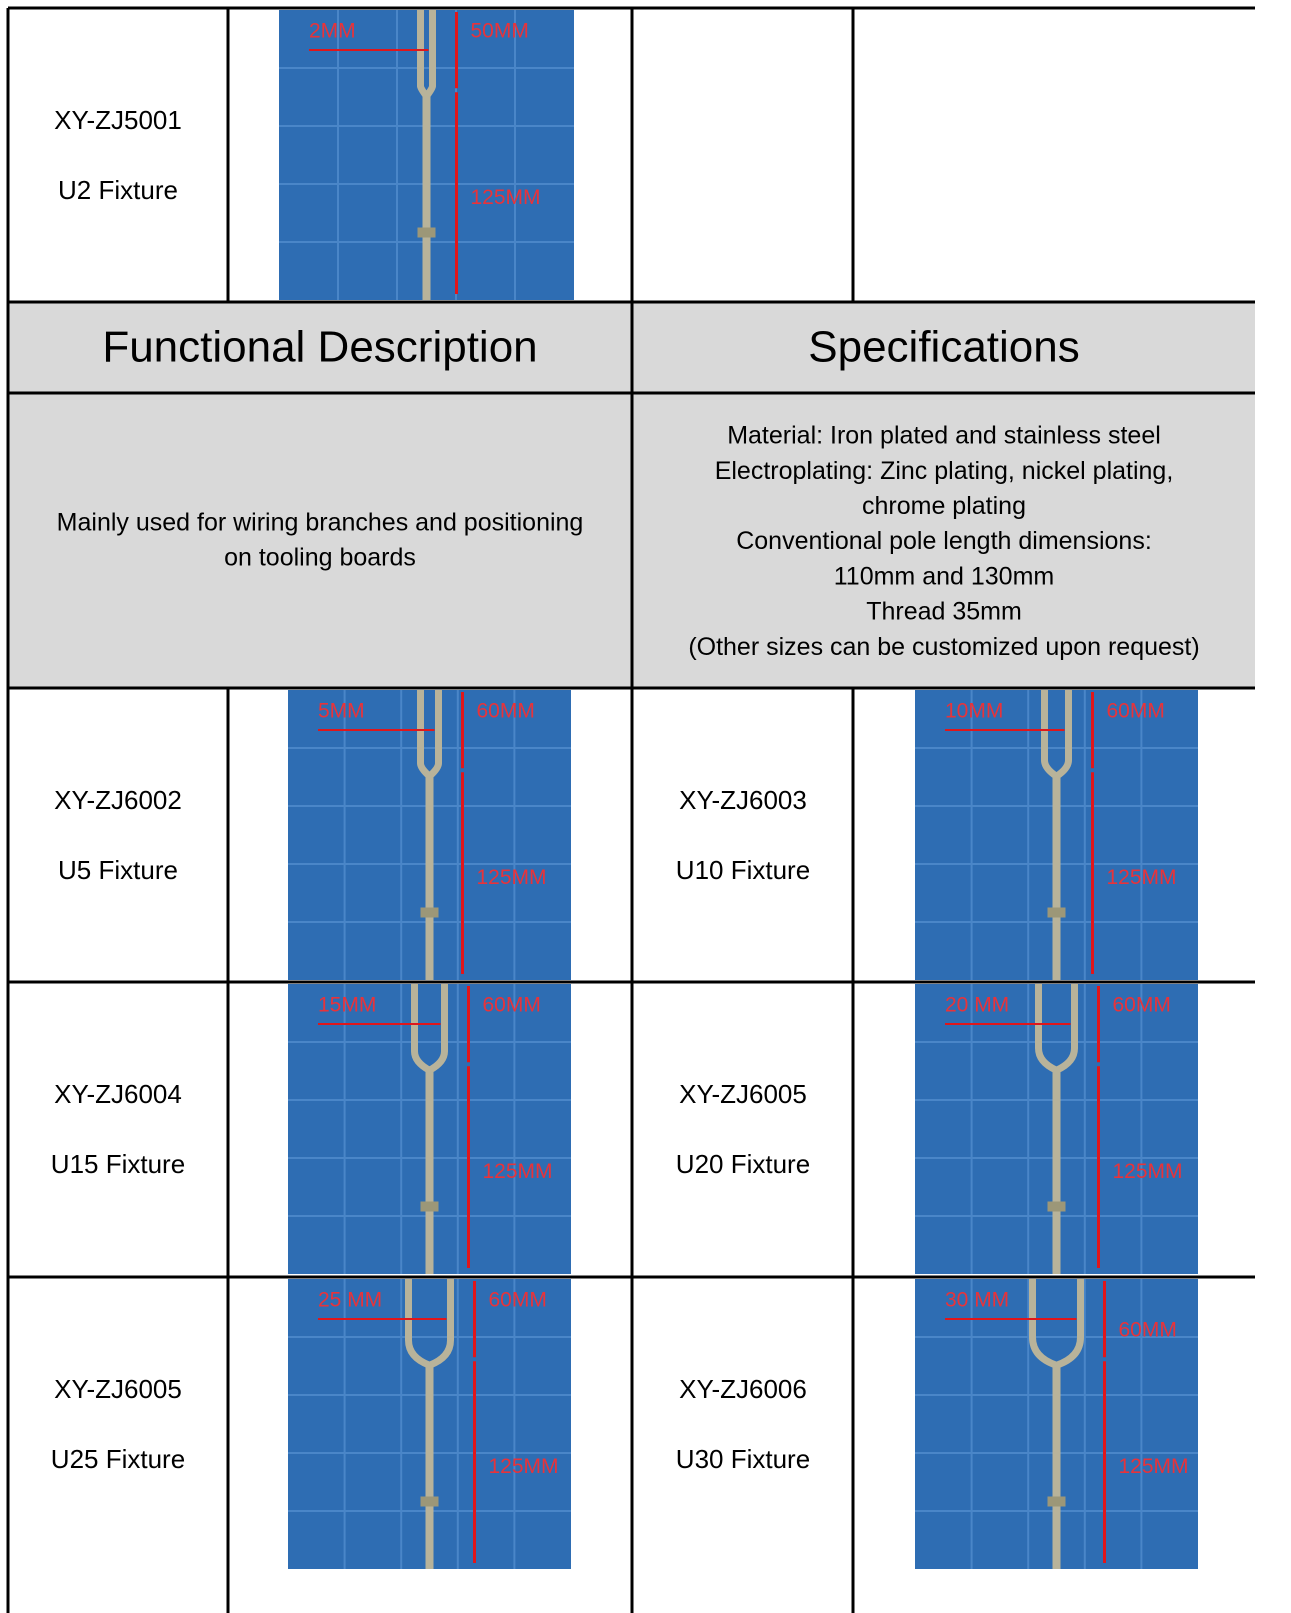 This screenshot has width=1291, height=1613. I want to click on spec-line: Conventional pole length dimensions:, so click(944, 541).